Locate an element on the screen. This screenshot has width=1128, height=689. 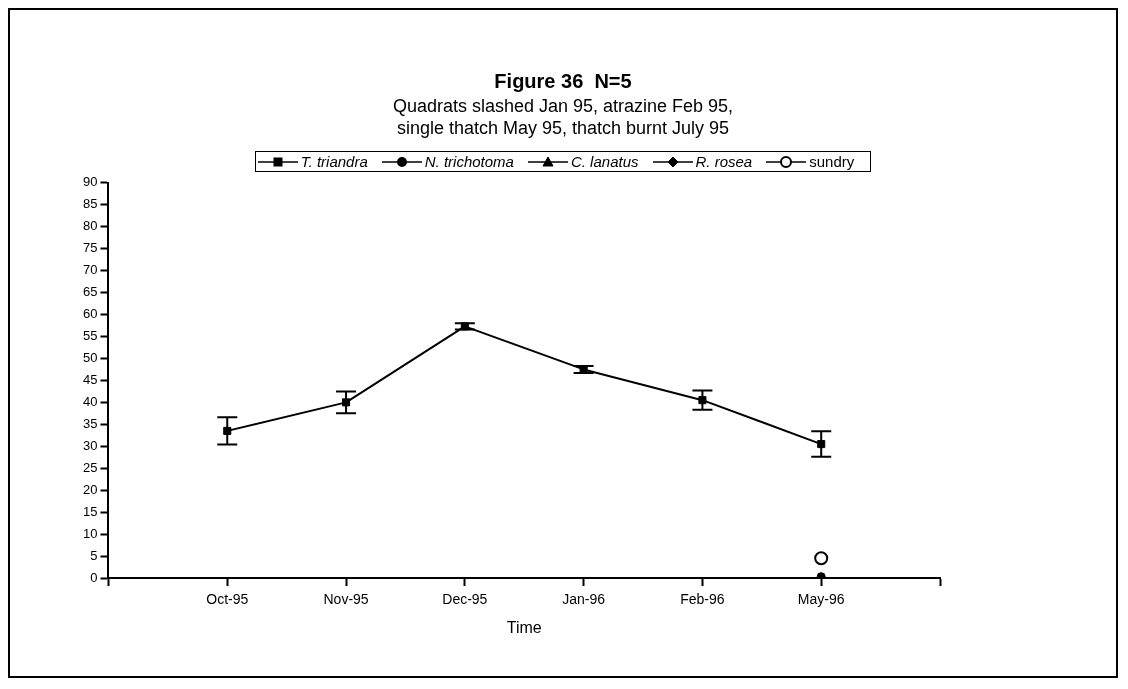
x-tick-label: Feb-96 is located at coordinates (702, 599).